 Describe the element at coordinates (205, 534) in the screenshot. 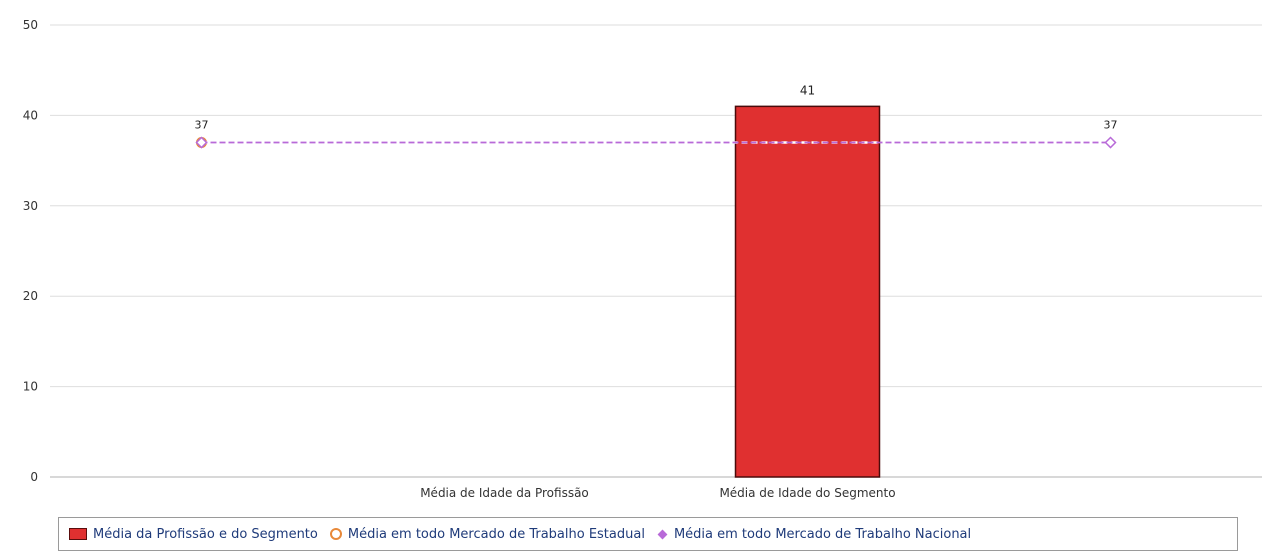

I see `legend-label: Média da Profissão e do Segmento` at that location.